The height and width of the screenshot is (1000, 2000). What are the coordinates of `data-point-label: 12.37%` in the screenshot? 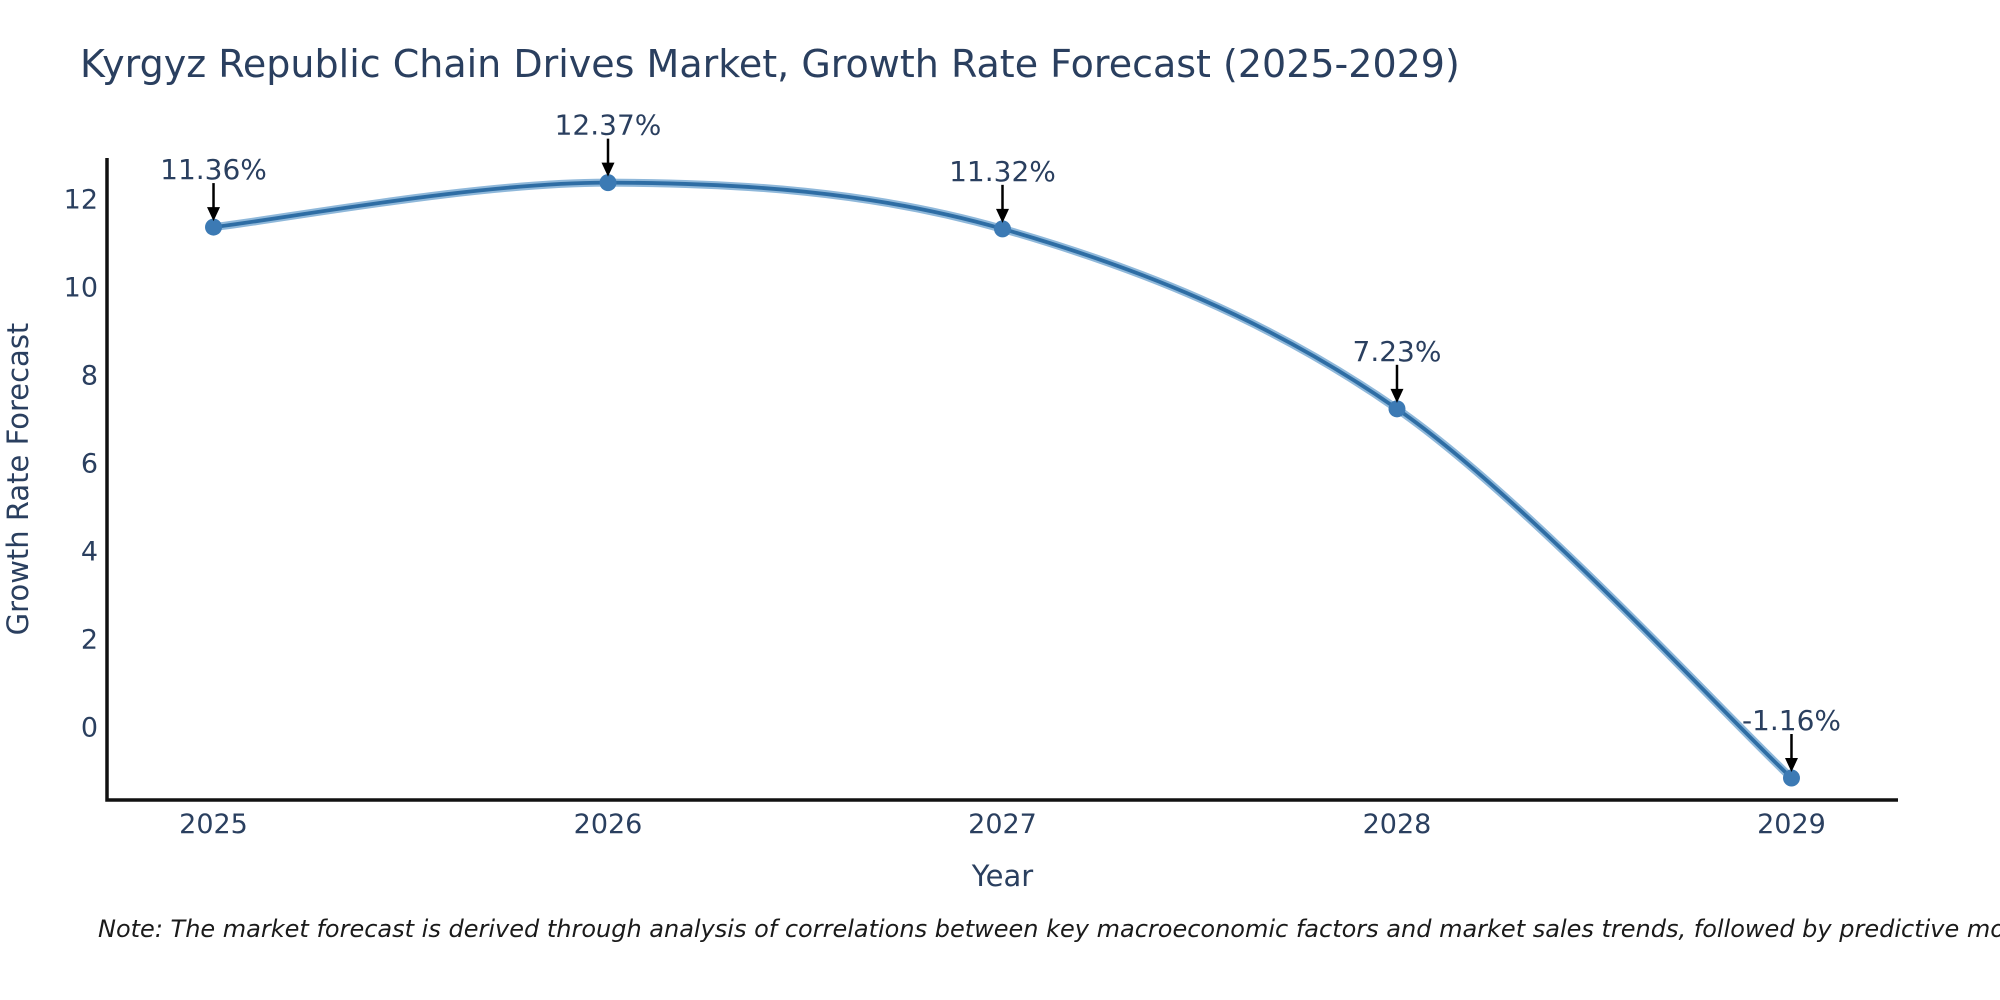 It's located at (608, 125).